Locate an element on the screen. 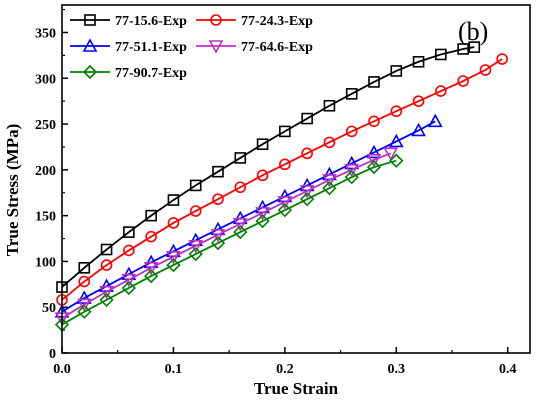  y-tick-label: 300 is located at coordinates (45, 79).